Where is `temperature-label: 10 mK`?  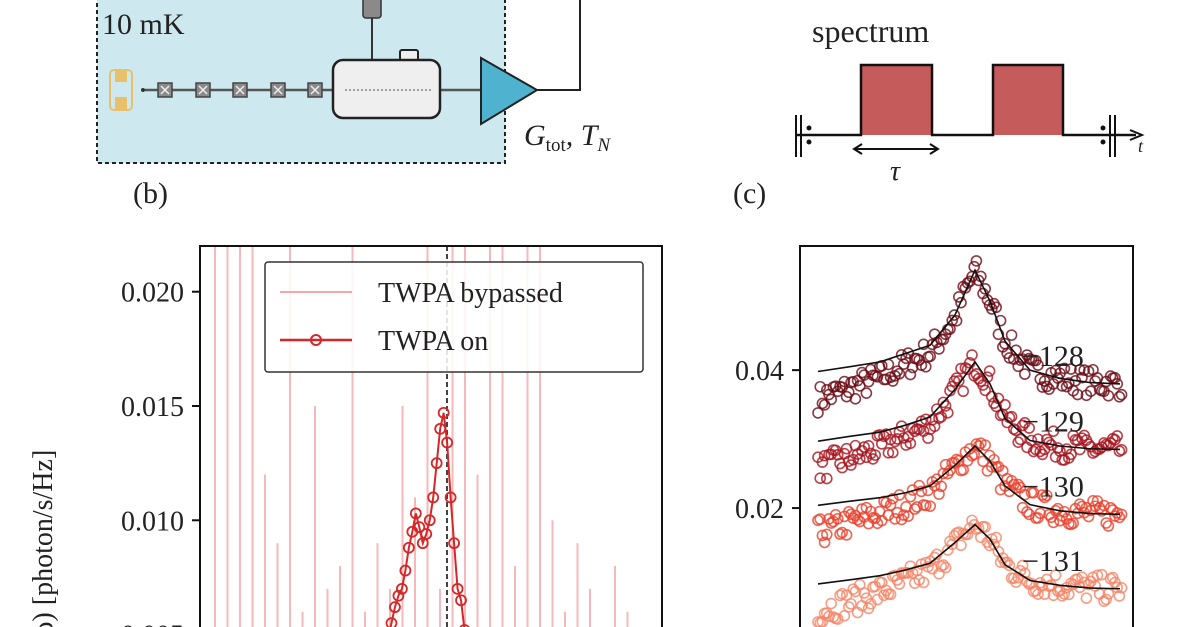
temperature-label: 10 mK is located at coordinates (143, 24).